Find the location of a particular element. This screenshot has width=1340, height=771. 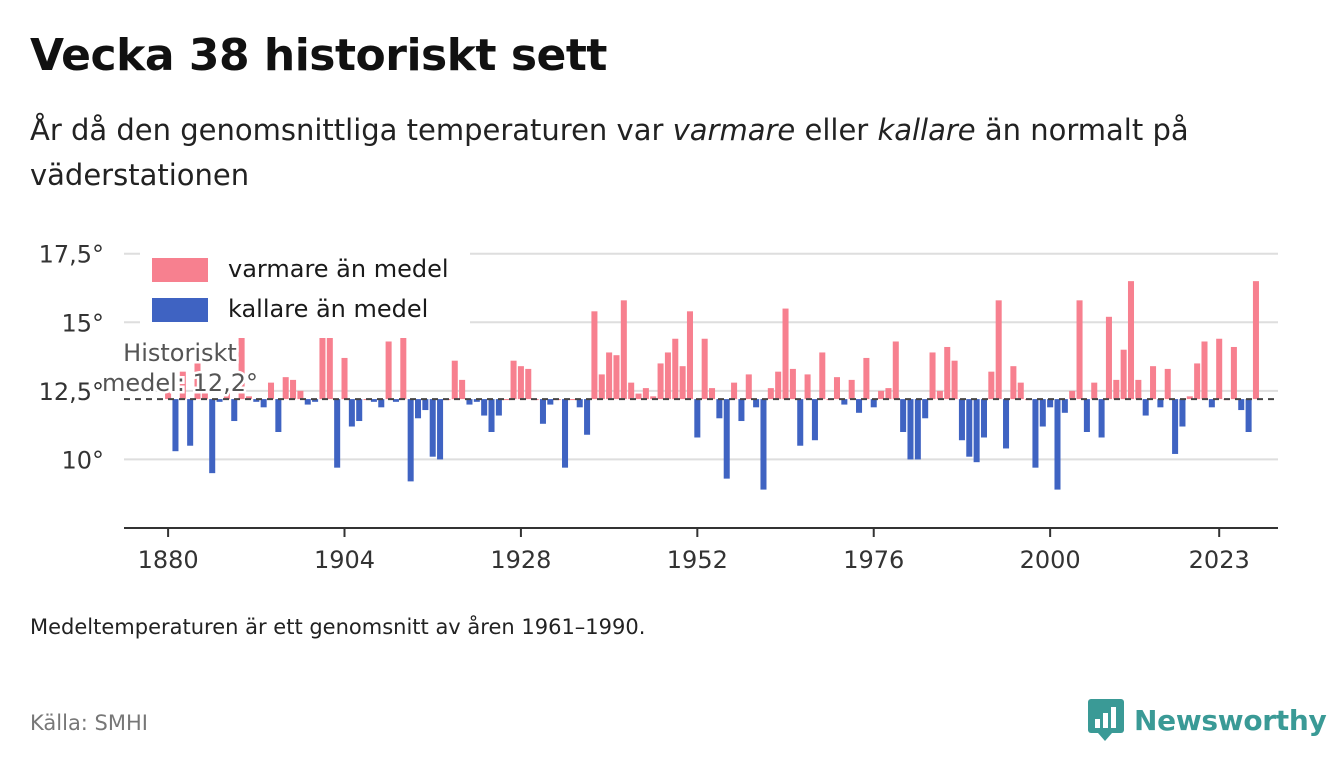

brand-name: Newsworthy is located at coordinates (1230, 720).